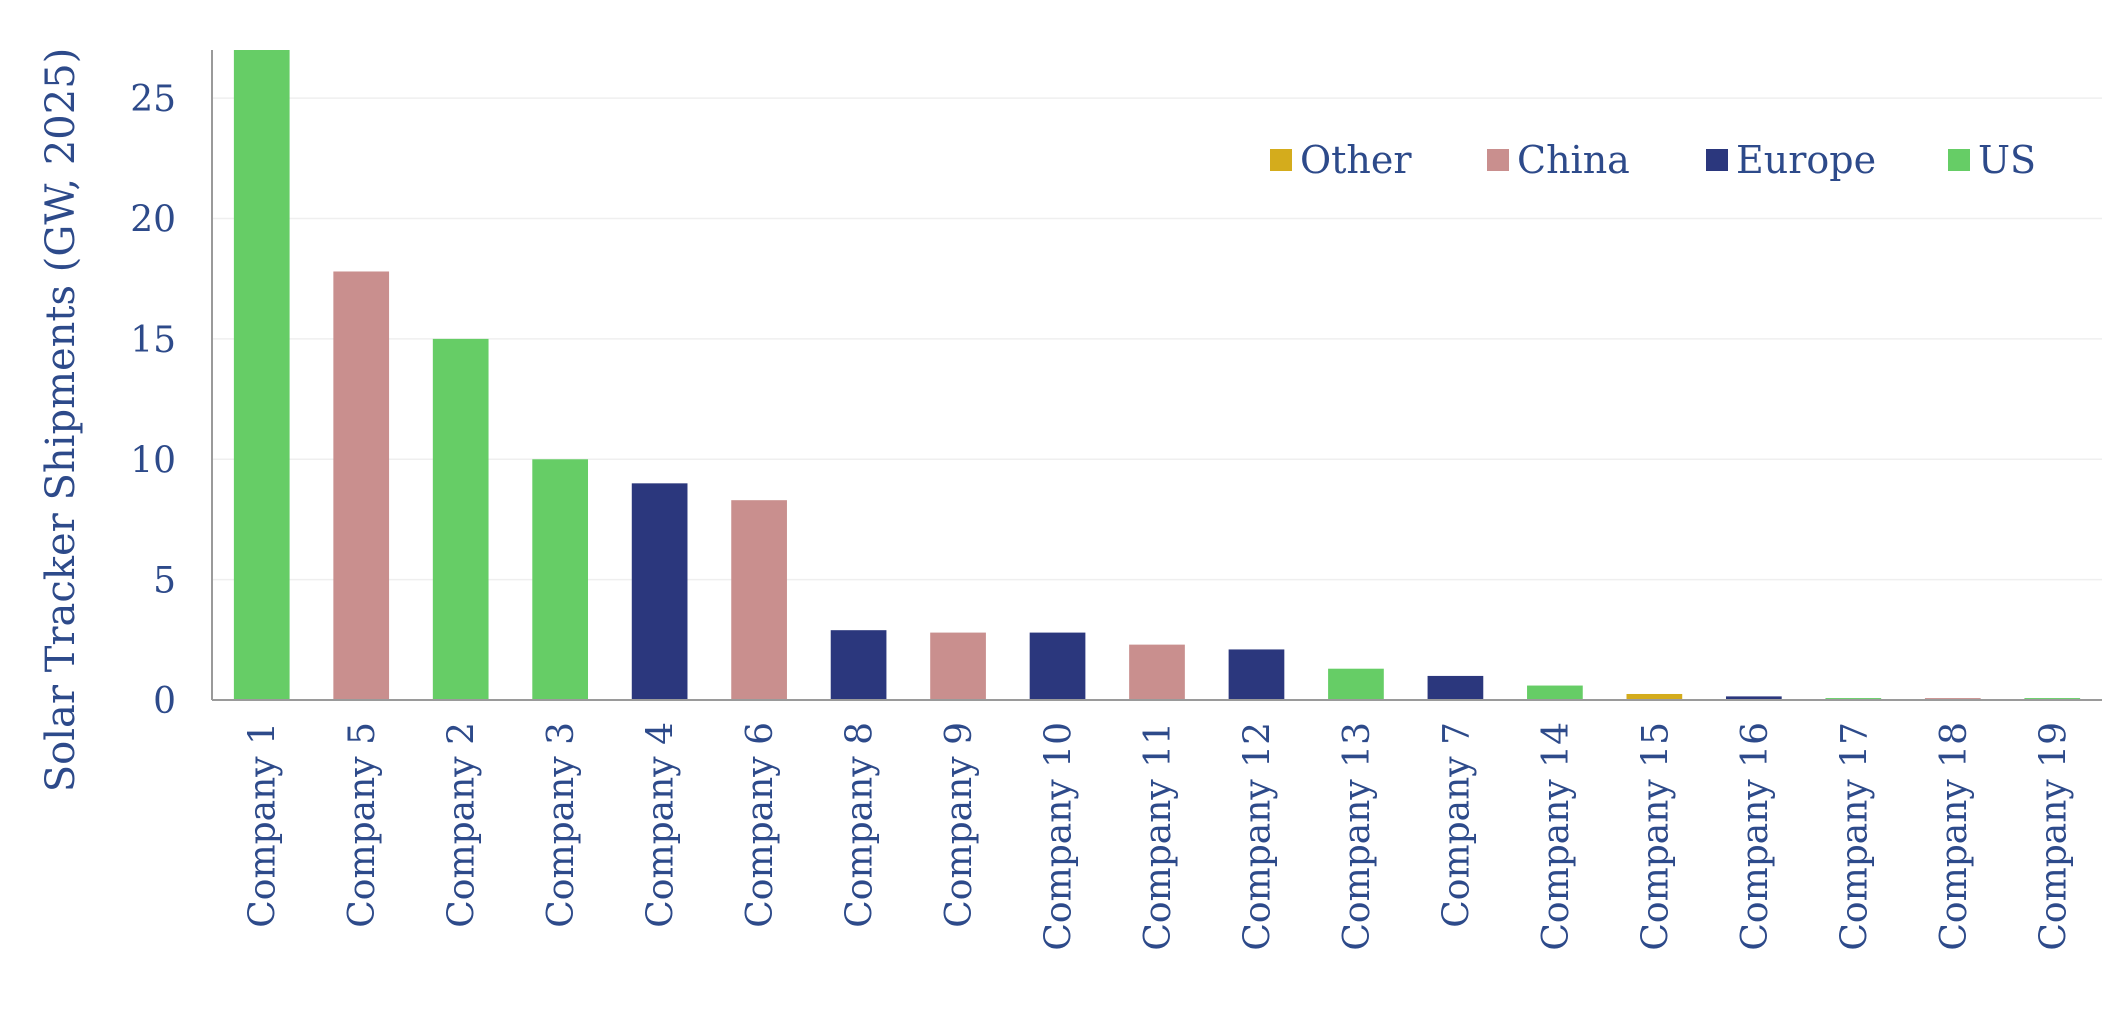 This screenshot has height=1013, width=2120. What do you see at coordinates (153, 460) in the screenshot?
I see `y-tick-label: 10` at bounding box center [153, 460].